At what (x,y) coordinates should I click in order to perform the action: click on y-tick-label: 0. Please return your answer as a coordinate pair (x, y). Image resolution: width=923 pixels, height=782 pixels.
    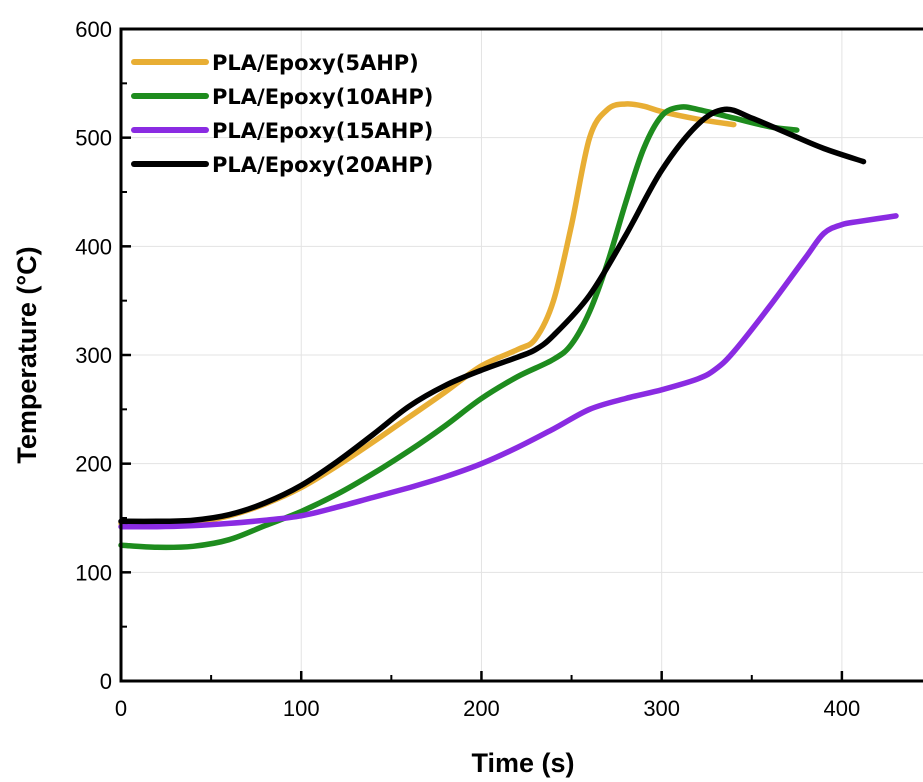
    Looking at the image, I should click on (106, 681).